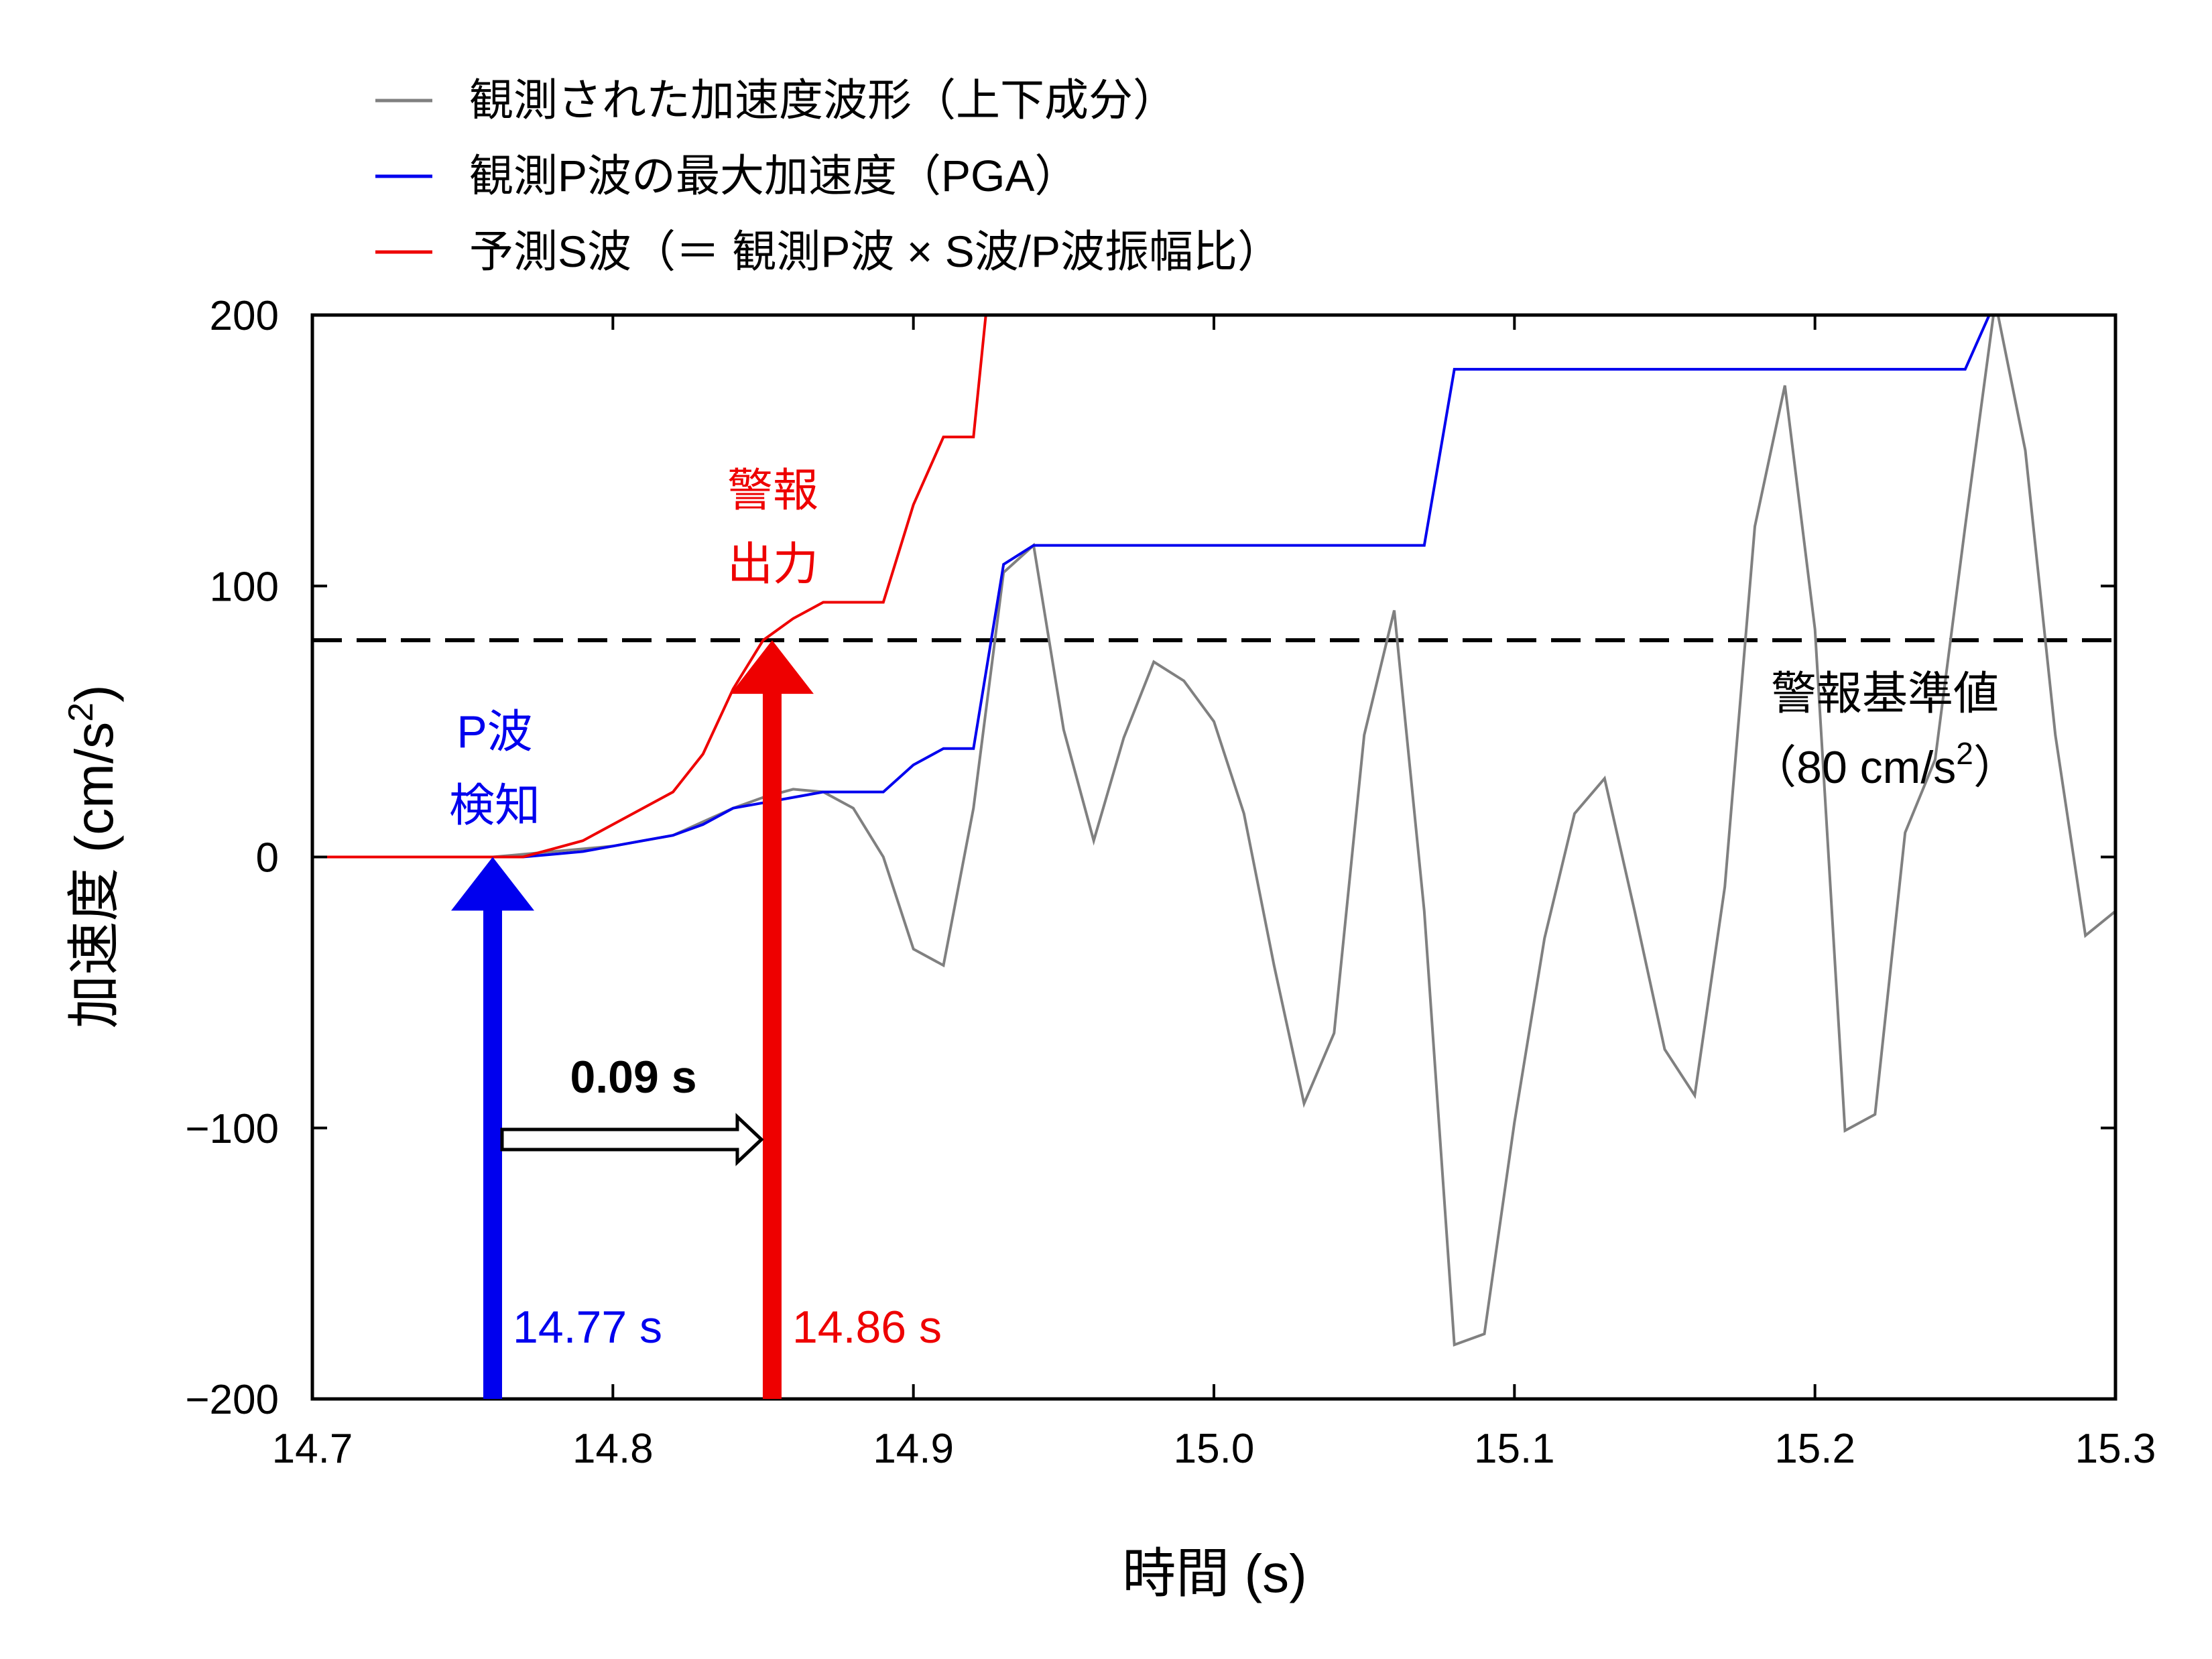  What do you see at coordinates (633, 1077) in the screenshot?
I see `delay-label: 0.09 s` at bounding box center [633, 1077].